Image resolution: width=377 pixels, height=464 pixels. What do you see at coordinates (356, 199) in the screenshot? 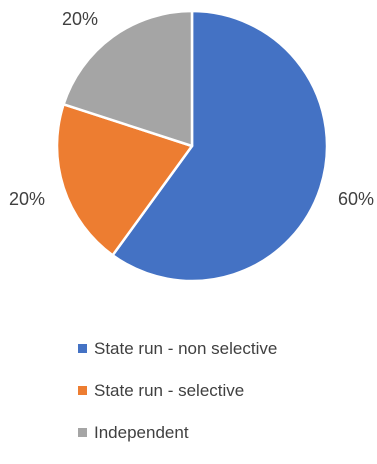
I see `data-label-state-run-non-selective: 60%` at bounding box center [356, 199].